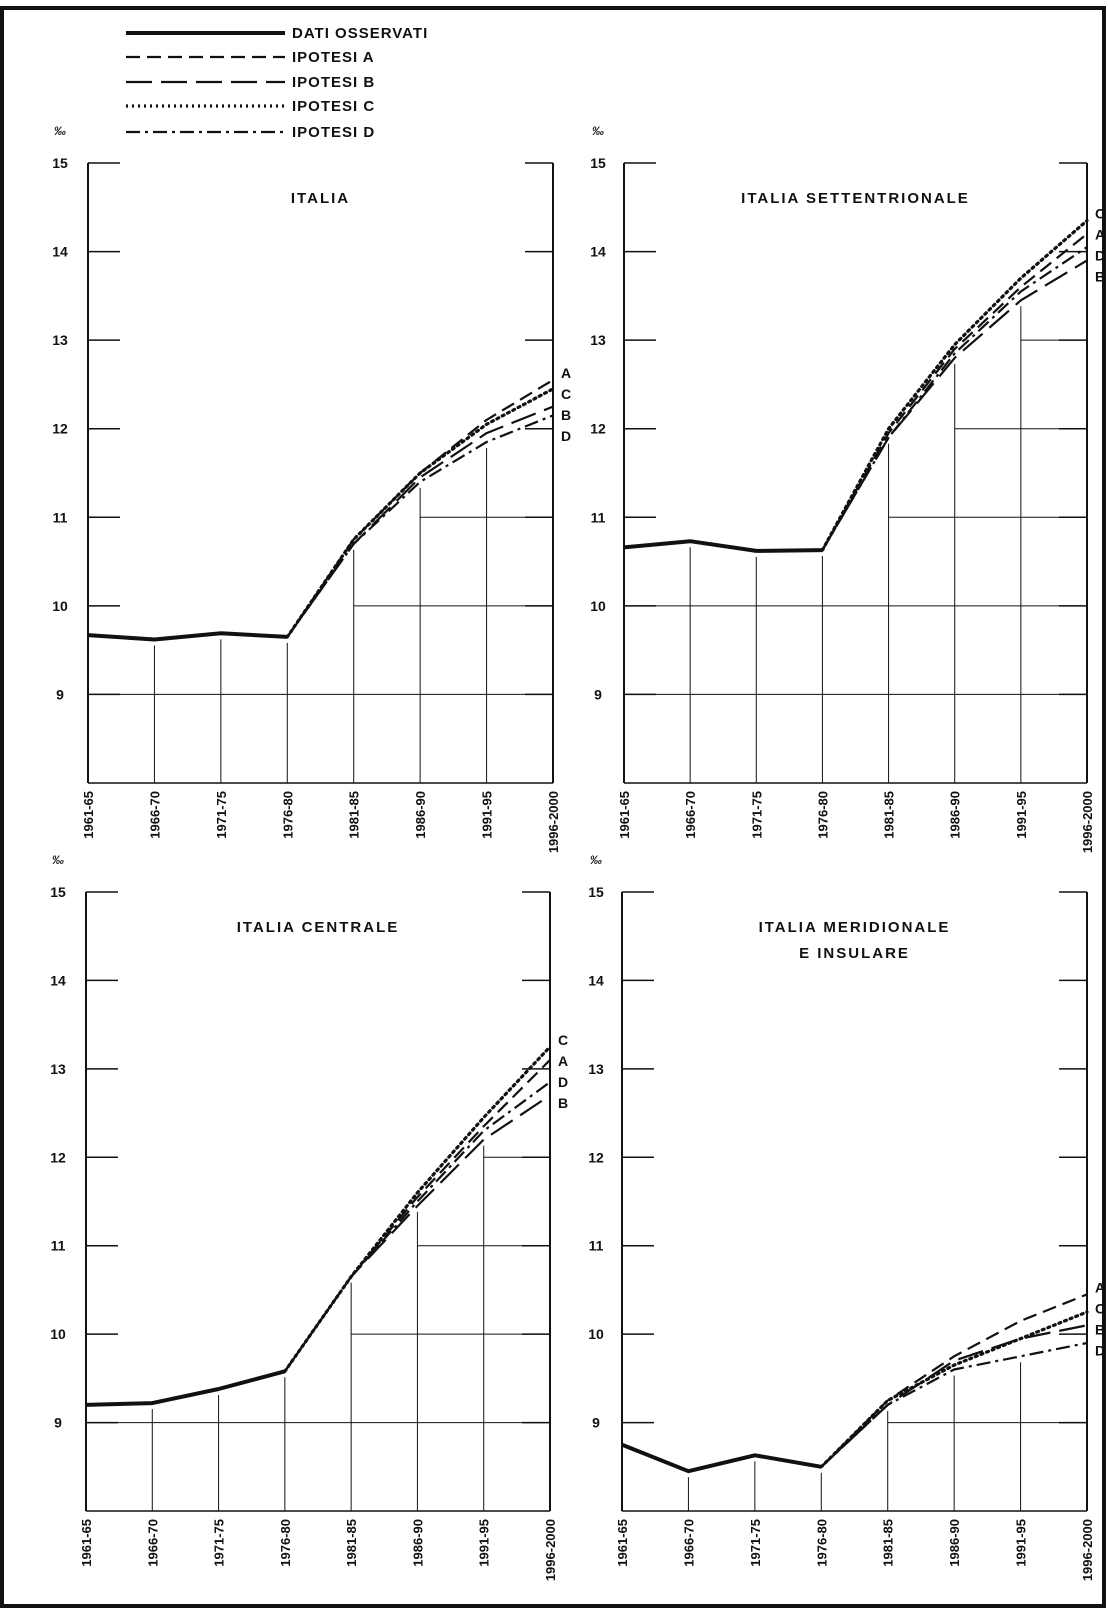 This screenshot has width=1108, height=1615. I want to click on chart-title: ITALIA MERIDIONALE, so click(855, 927).